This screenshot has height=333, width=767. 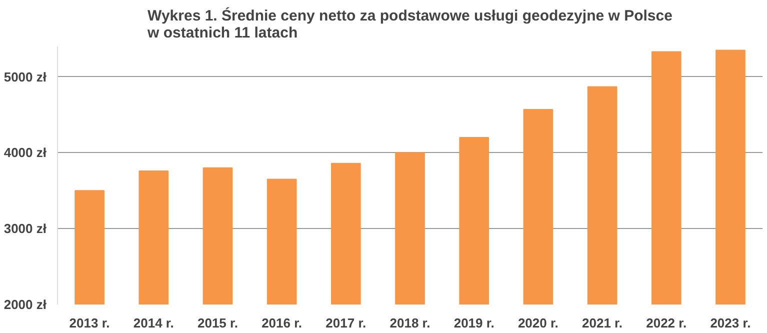 I want to click on y-tick-label: 2000 zł, so click(x=25, y=304).